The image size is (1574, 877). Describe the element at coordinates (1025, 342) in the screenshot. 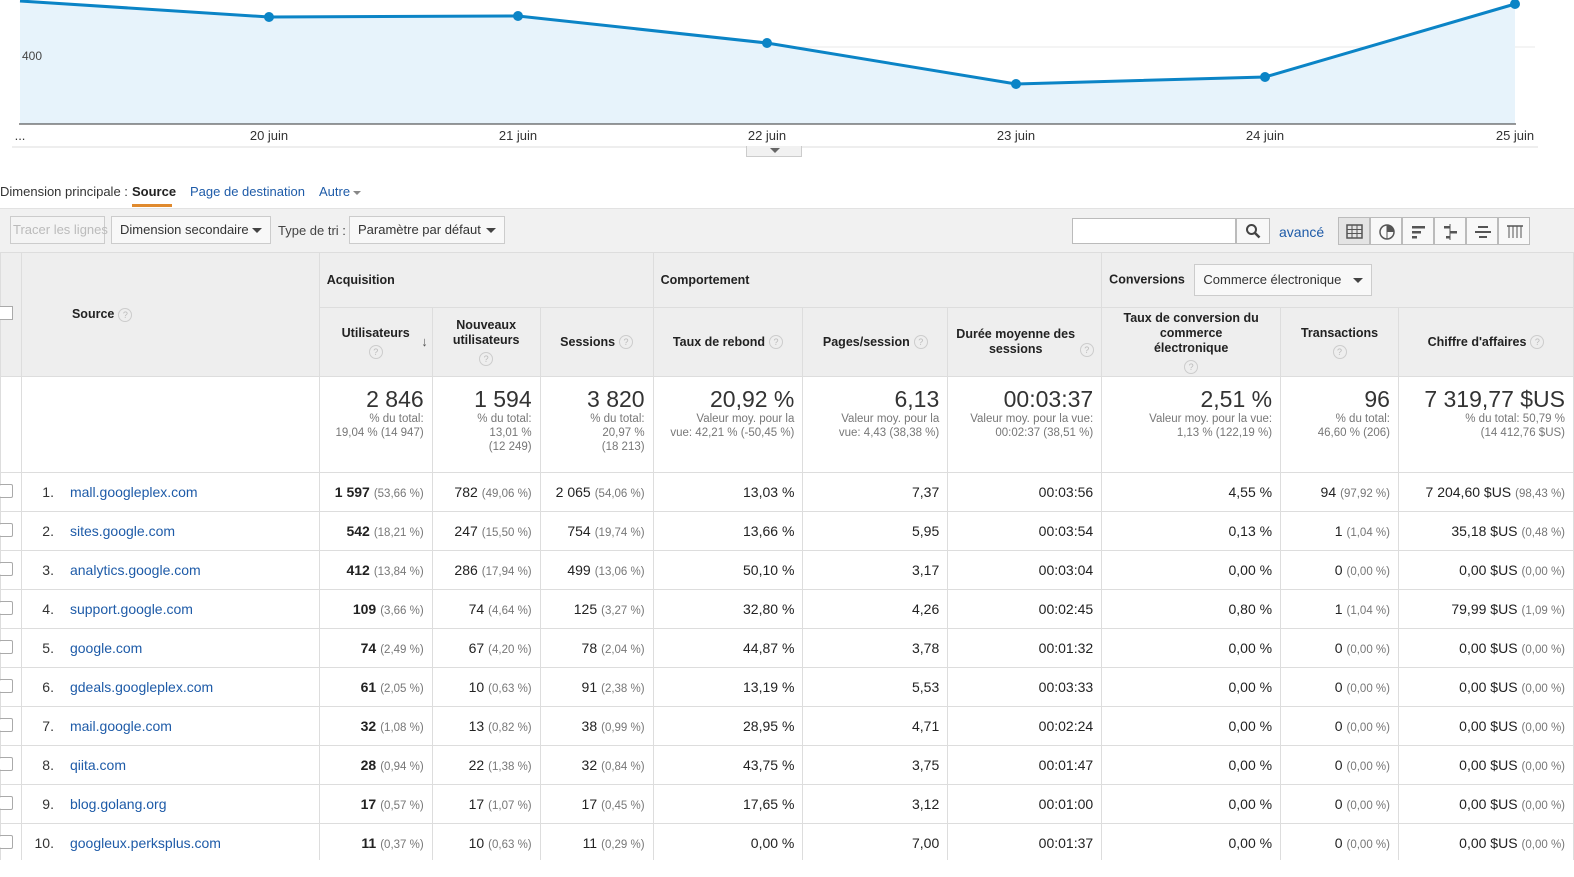

I see `col-header-avg-session-duration: Durée moyenne des sessions?` at that location.